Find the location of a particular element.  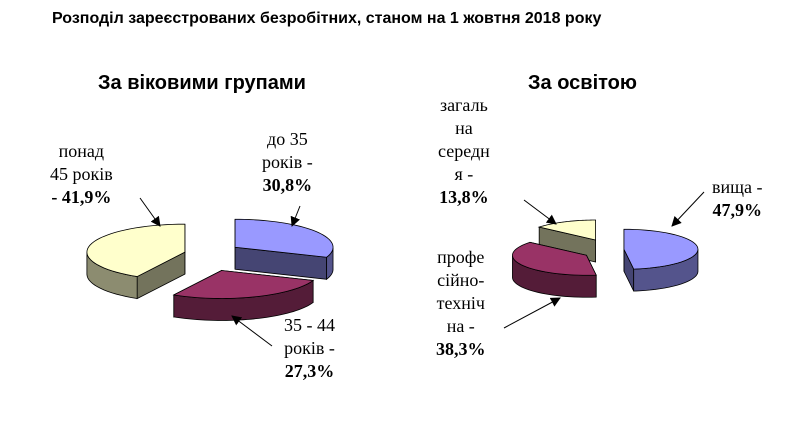

data-label-age-35-44: 35 - 44 років - 27,3% is located at coordinates (309, 348).